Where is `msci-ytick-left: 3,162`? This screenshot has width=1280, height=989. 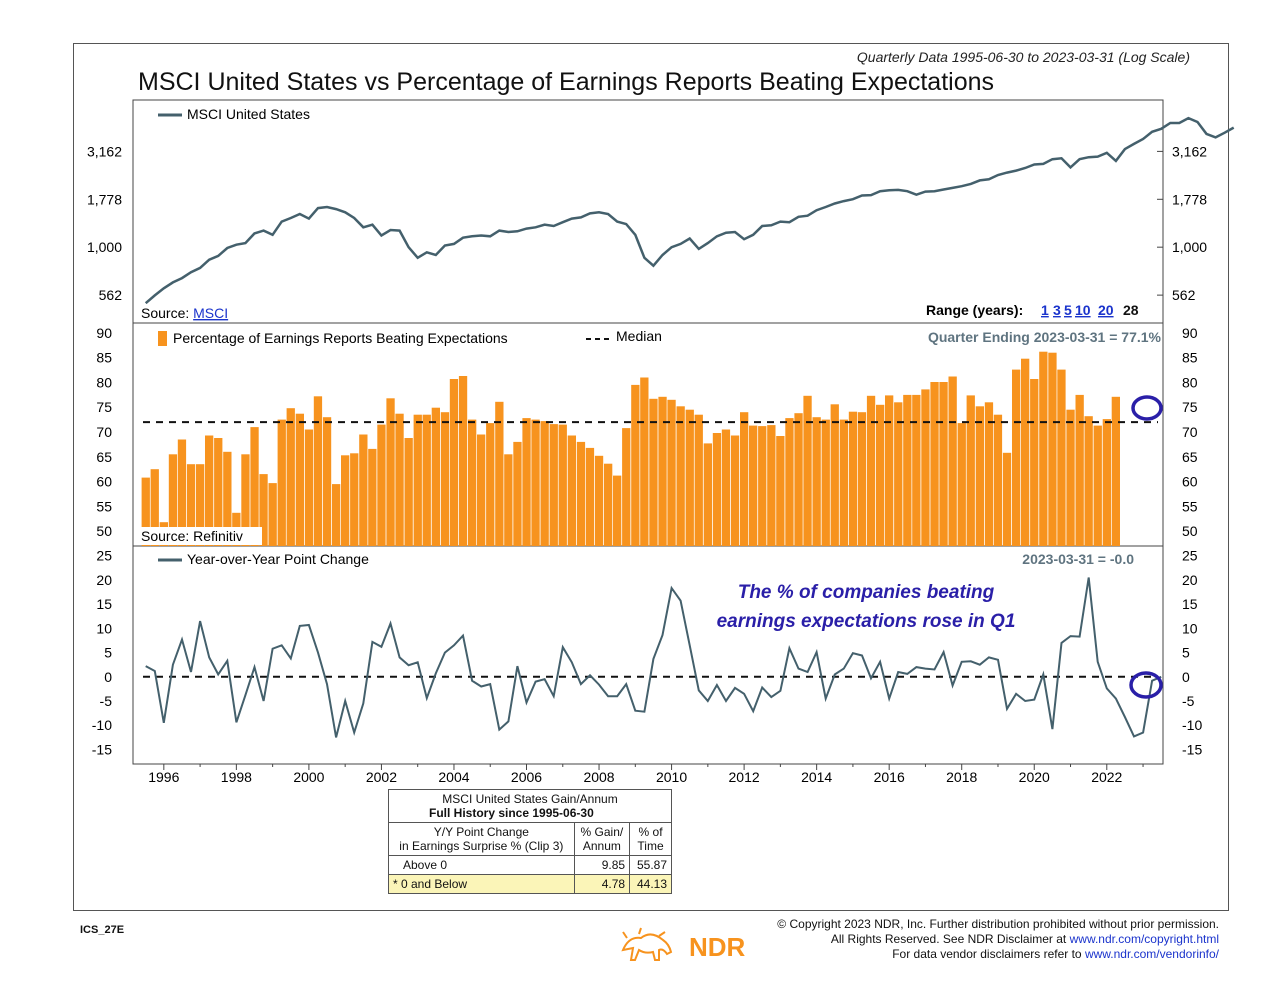 msci-ytick-left: 3,162 is located at coordinates (104, 151).